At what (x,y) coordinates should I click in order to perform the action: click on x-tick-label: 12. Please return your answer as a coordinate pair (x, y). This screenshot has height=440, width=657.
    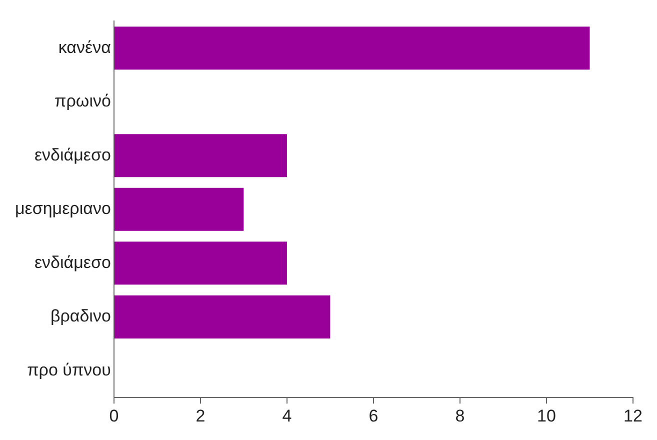
    Looking at the image, I should click on (633, 416).